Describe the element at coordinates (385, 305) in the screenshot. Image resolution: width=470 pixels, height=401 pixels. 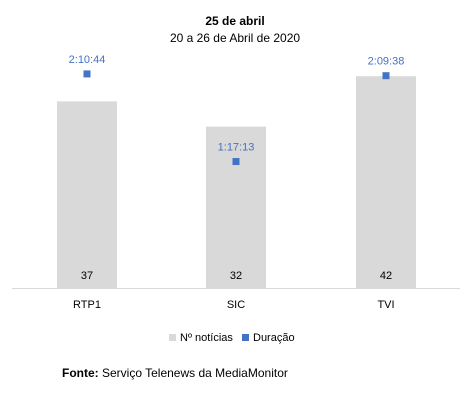
I see `x-tick-tvi: TVI` at that location.